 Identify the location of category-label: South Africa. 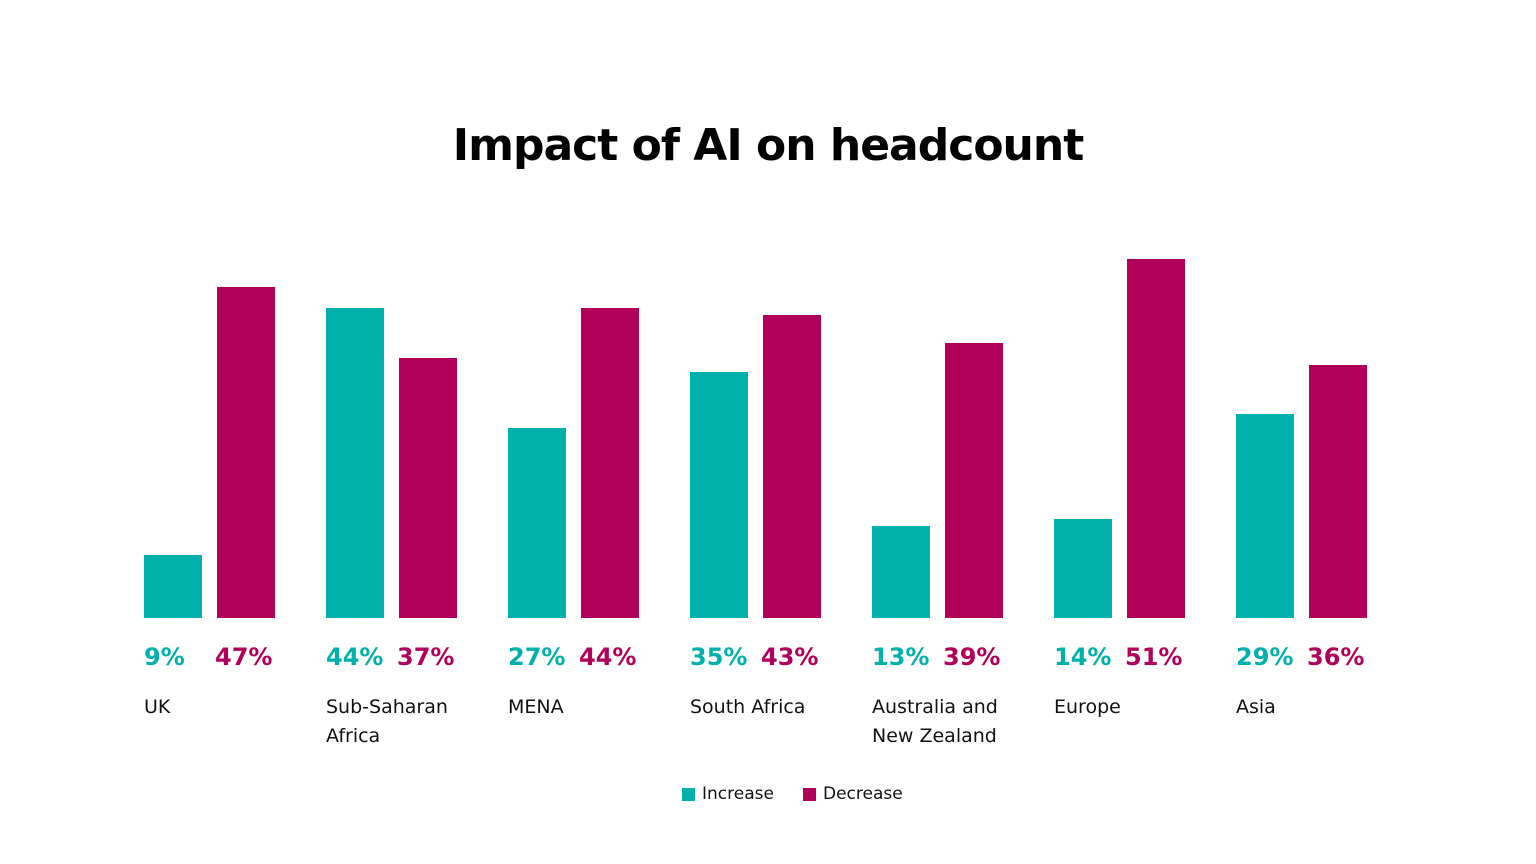
(748, 707).